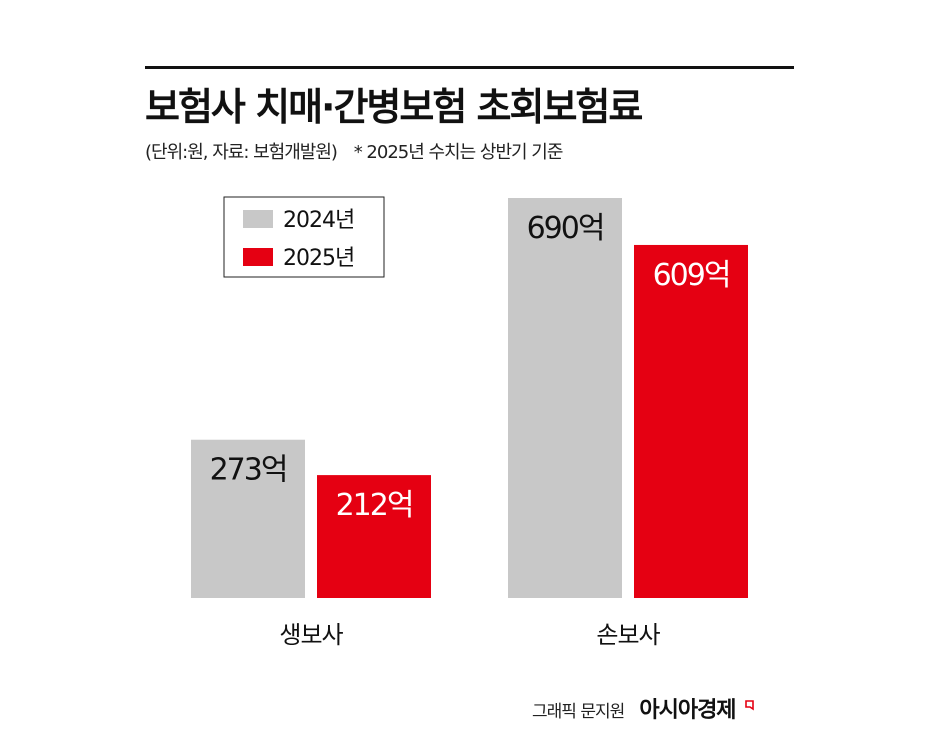  What do you see at coordinates (749, 705) in the screenshot?
I see `brand-logo-icon` at bounding box center [749, 705].